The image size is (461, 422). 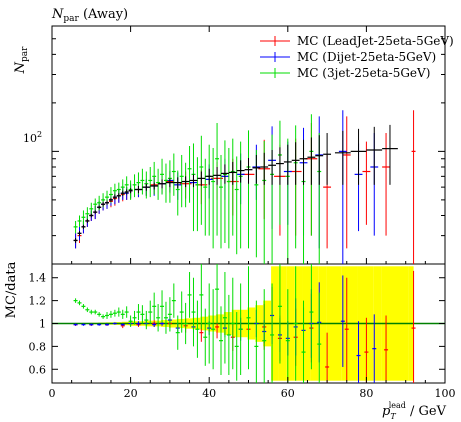 I want to click on ratio-y-tick-label: 0.8, so click(x=38, y=346).